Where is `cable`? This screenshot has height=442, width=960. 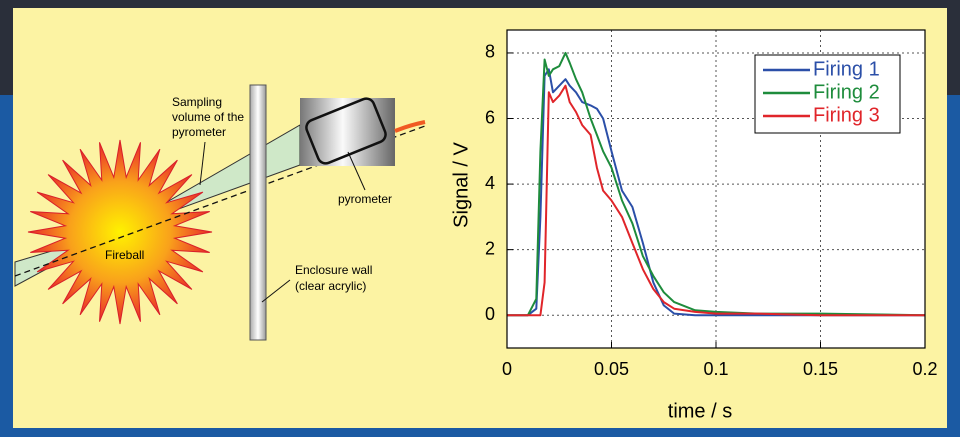 cable is located at coordinates (410, 126).